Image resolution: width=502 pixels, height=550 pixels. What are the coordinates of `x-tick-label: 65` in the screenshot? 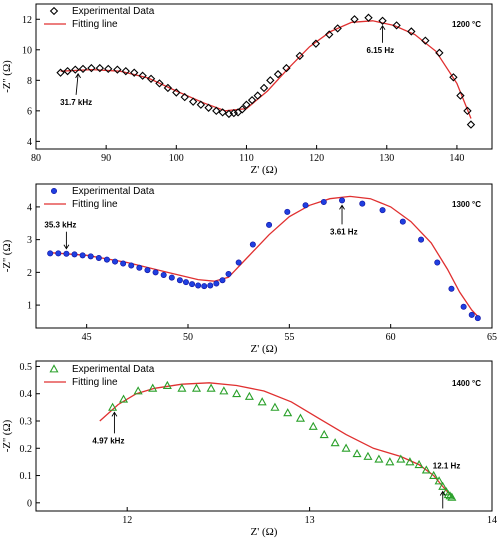 It's located at (492, 337).